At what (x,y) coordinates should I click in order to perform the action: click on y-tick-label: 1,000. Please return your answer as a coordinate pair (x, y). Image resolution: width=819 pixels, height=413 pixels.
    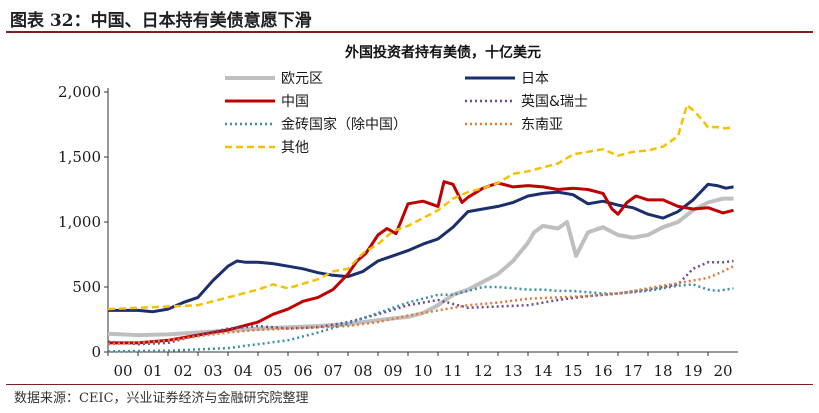
    Looking at the image, I should click on (79, 222).